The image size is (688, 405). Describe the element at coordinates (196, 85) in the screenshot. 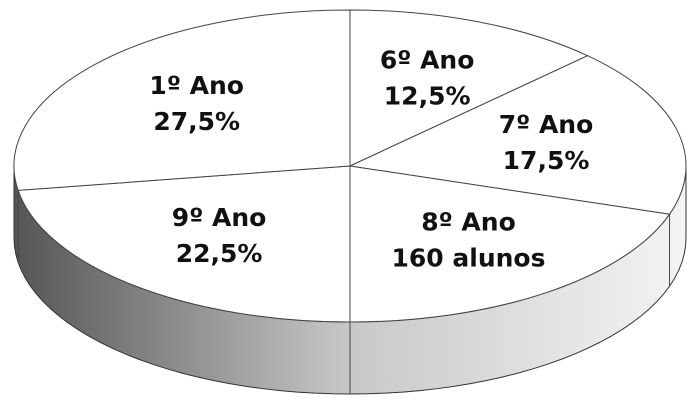

I see `slice-category: 1º Ano` at that location.